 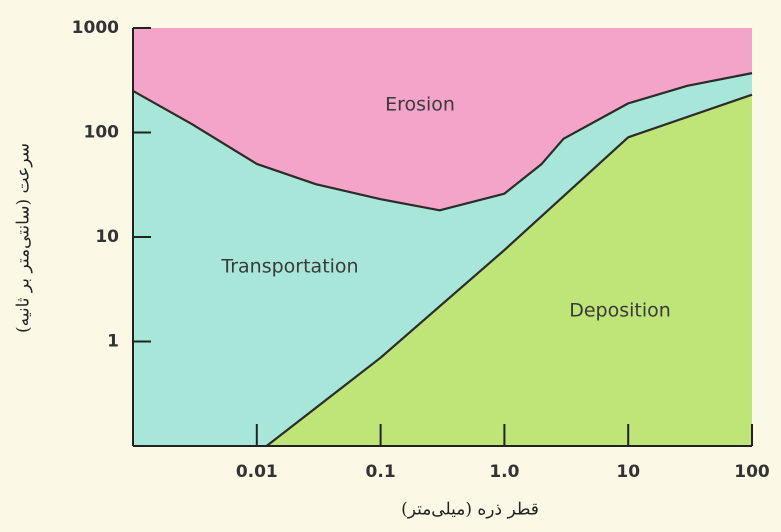 I want to click on region-label: Deposition, so click(x=620, y=311).